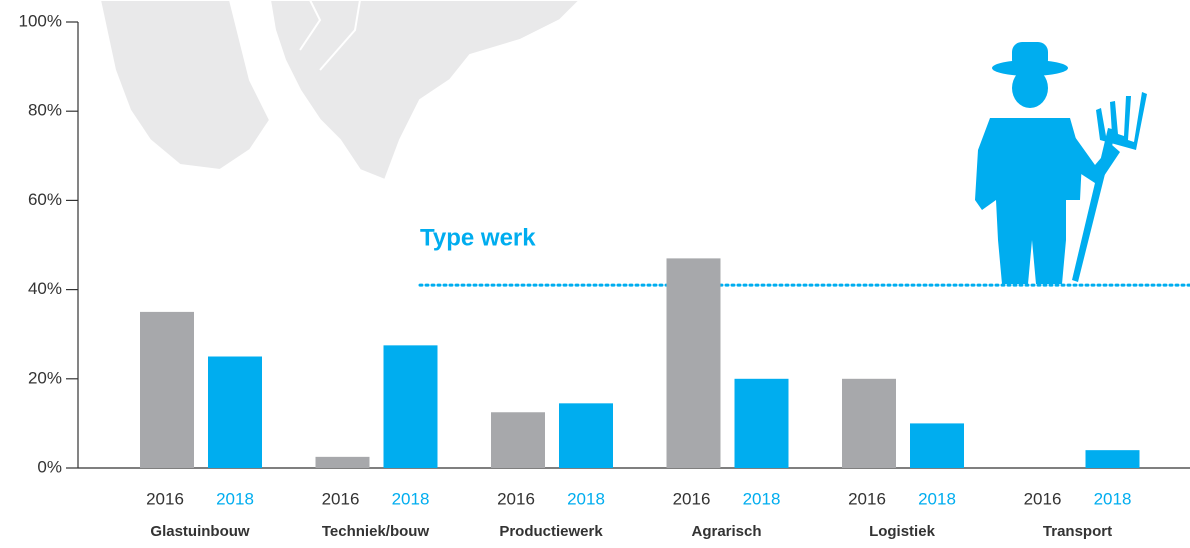 Image resolution: width=1190 pixels, height=548 pixels. Describe the element at coordinates (1095, 157) in the screenshot. I see `arm` at that location.